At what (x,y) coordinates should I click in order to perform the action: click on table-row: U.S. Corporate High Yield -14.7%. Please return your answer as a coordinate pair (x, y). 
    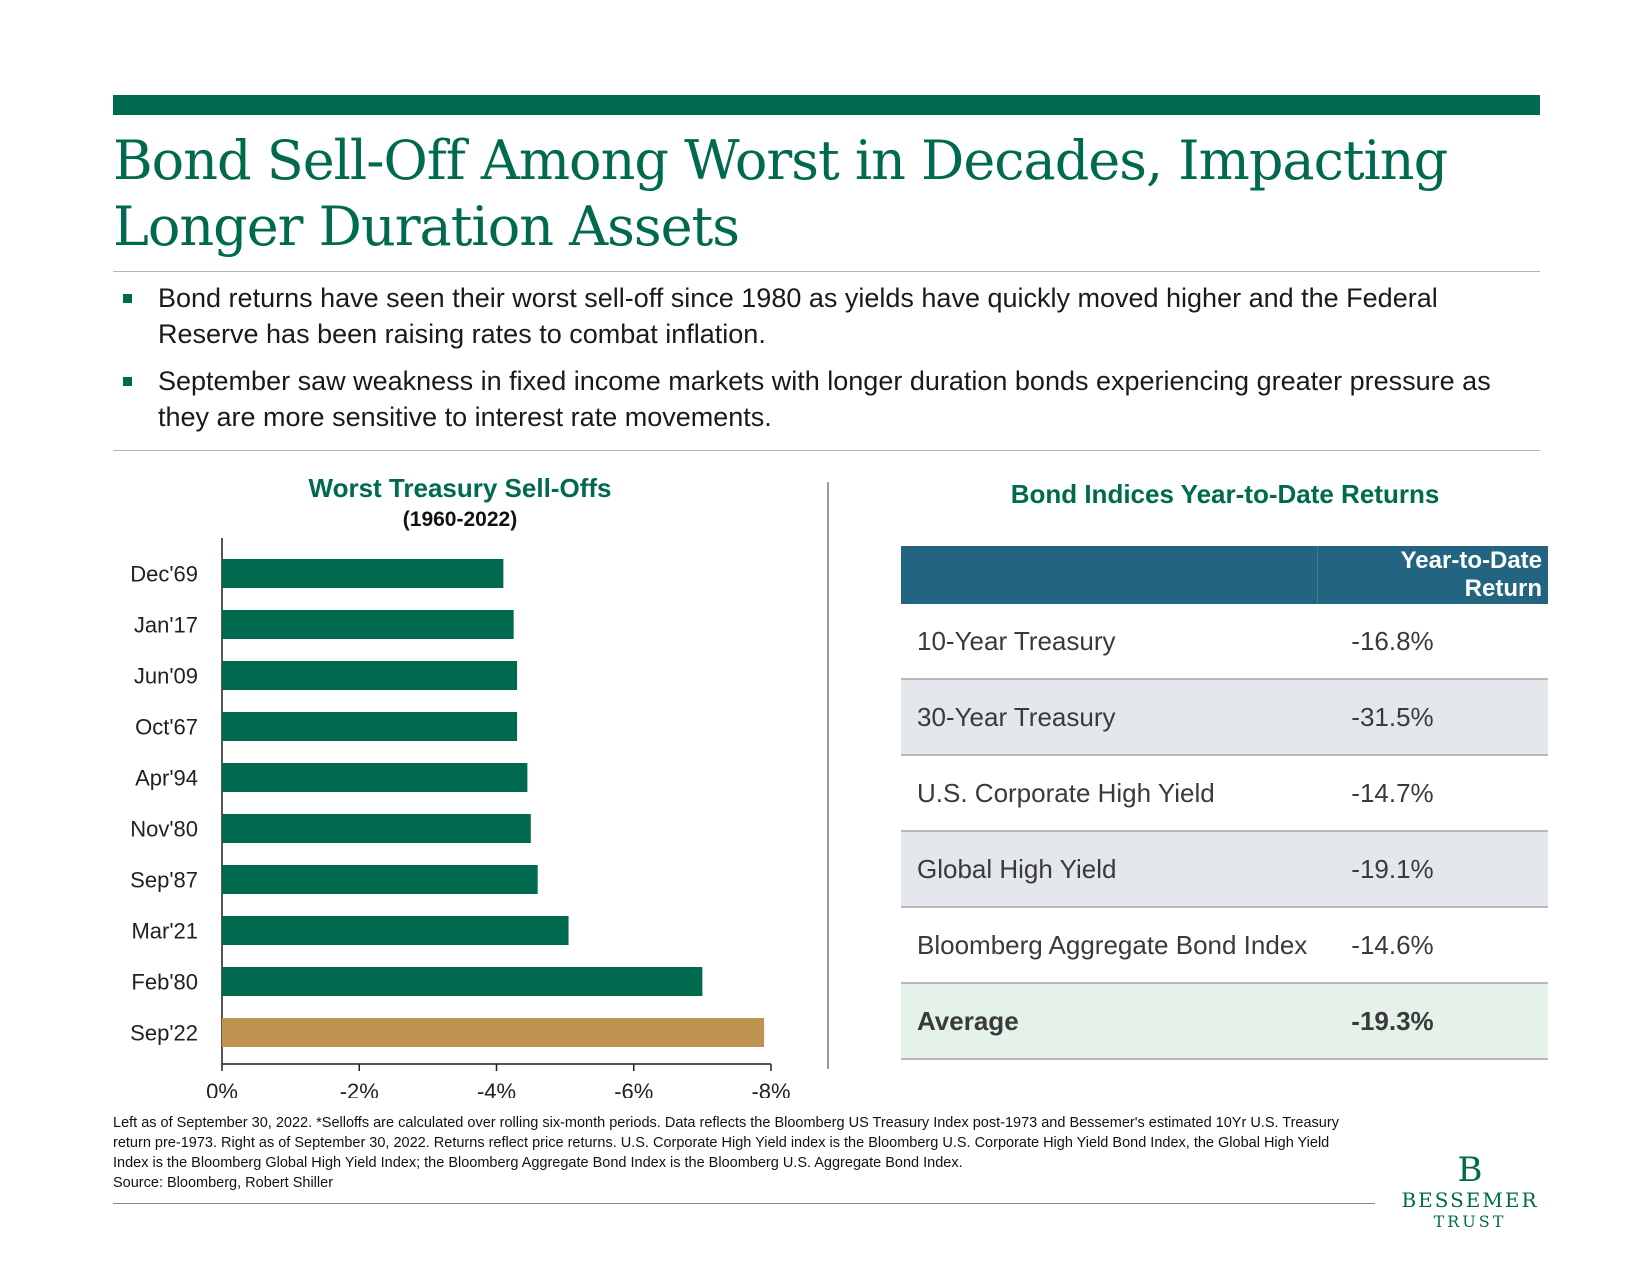
    Looking at the image, I should click on (1224, 793).